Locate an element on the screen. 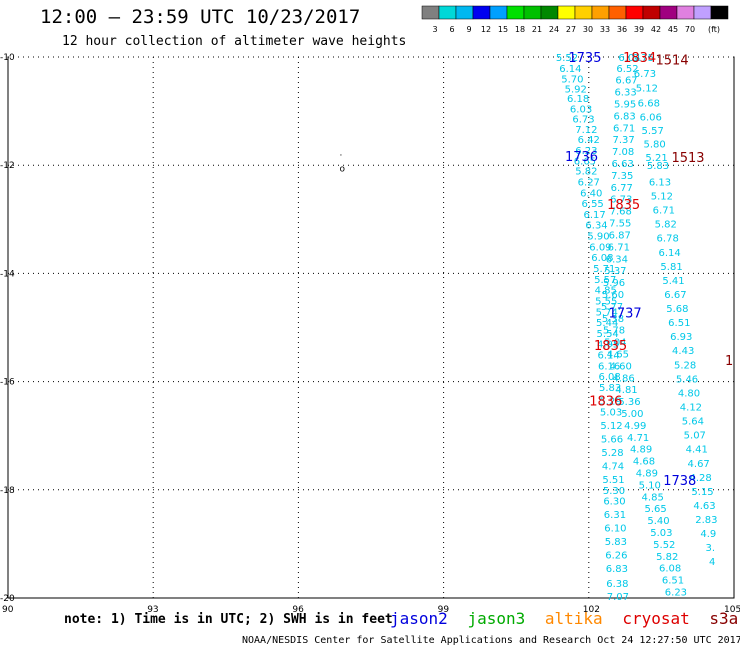 Image resolution: width=740 pixels, height=650 pixels. wave-height-value: 4.99 is located at coordinates (635, 426).